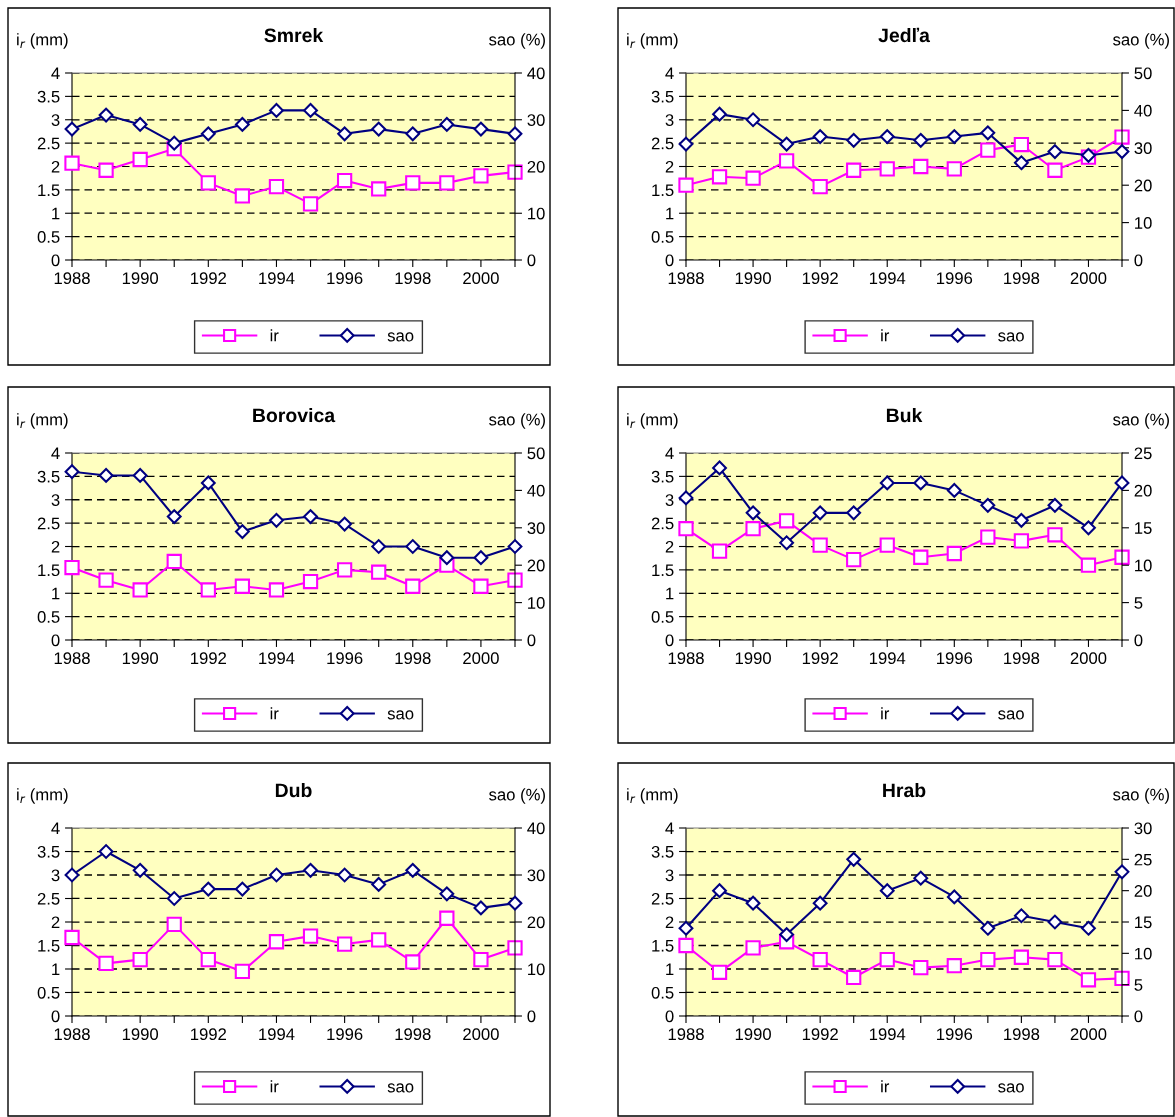 The image size is (1175, 1117). What do you see at coordinates (294, 35) in the screenshot?
I see `chart-title: Smrek` at bounding box center [294, 35].